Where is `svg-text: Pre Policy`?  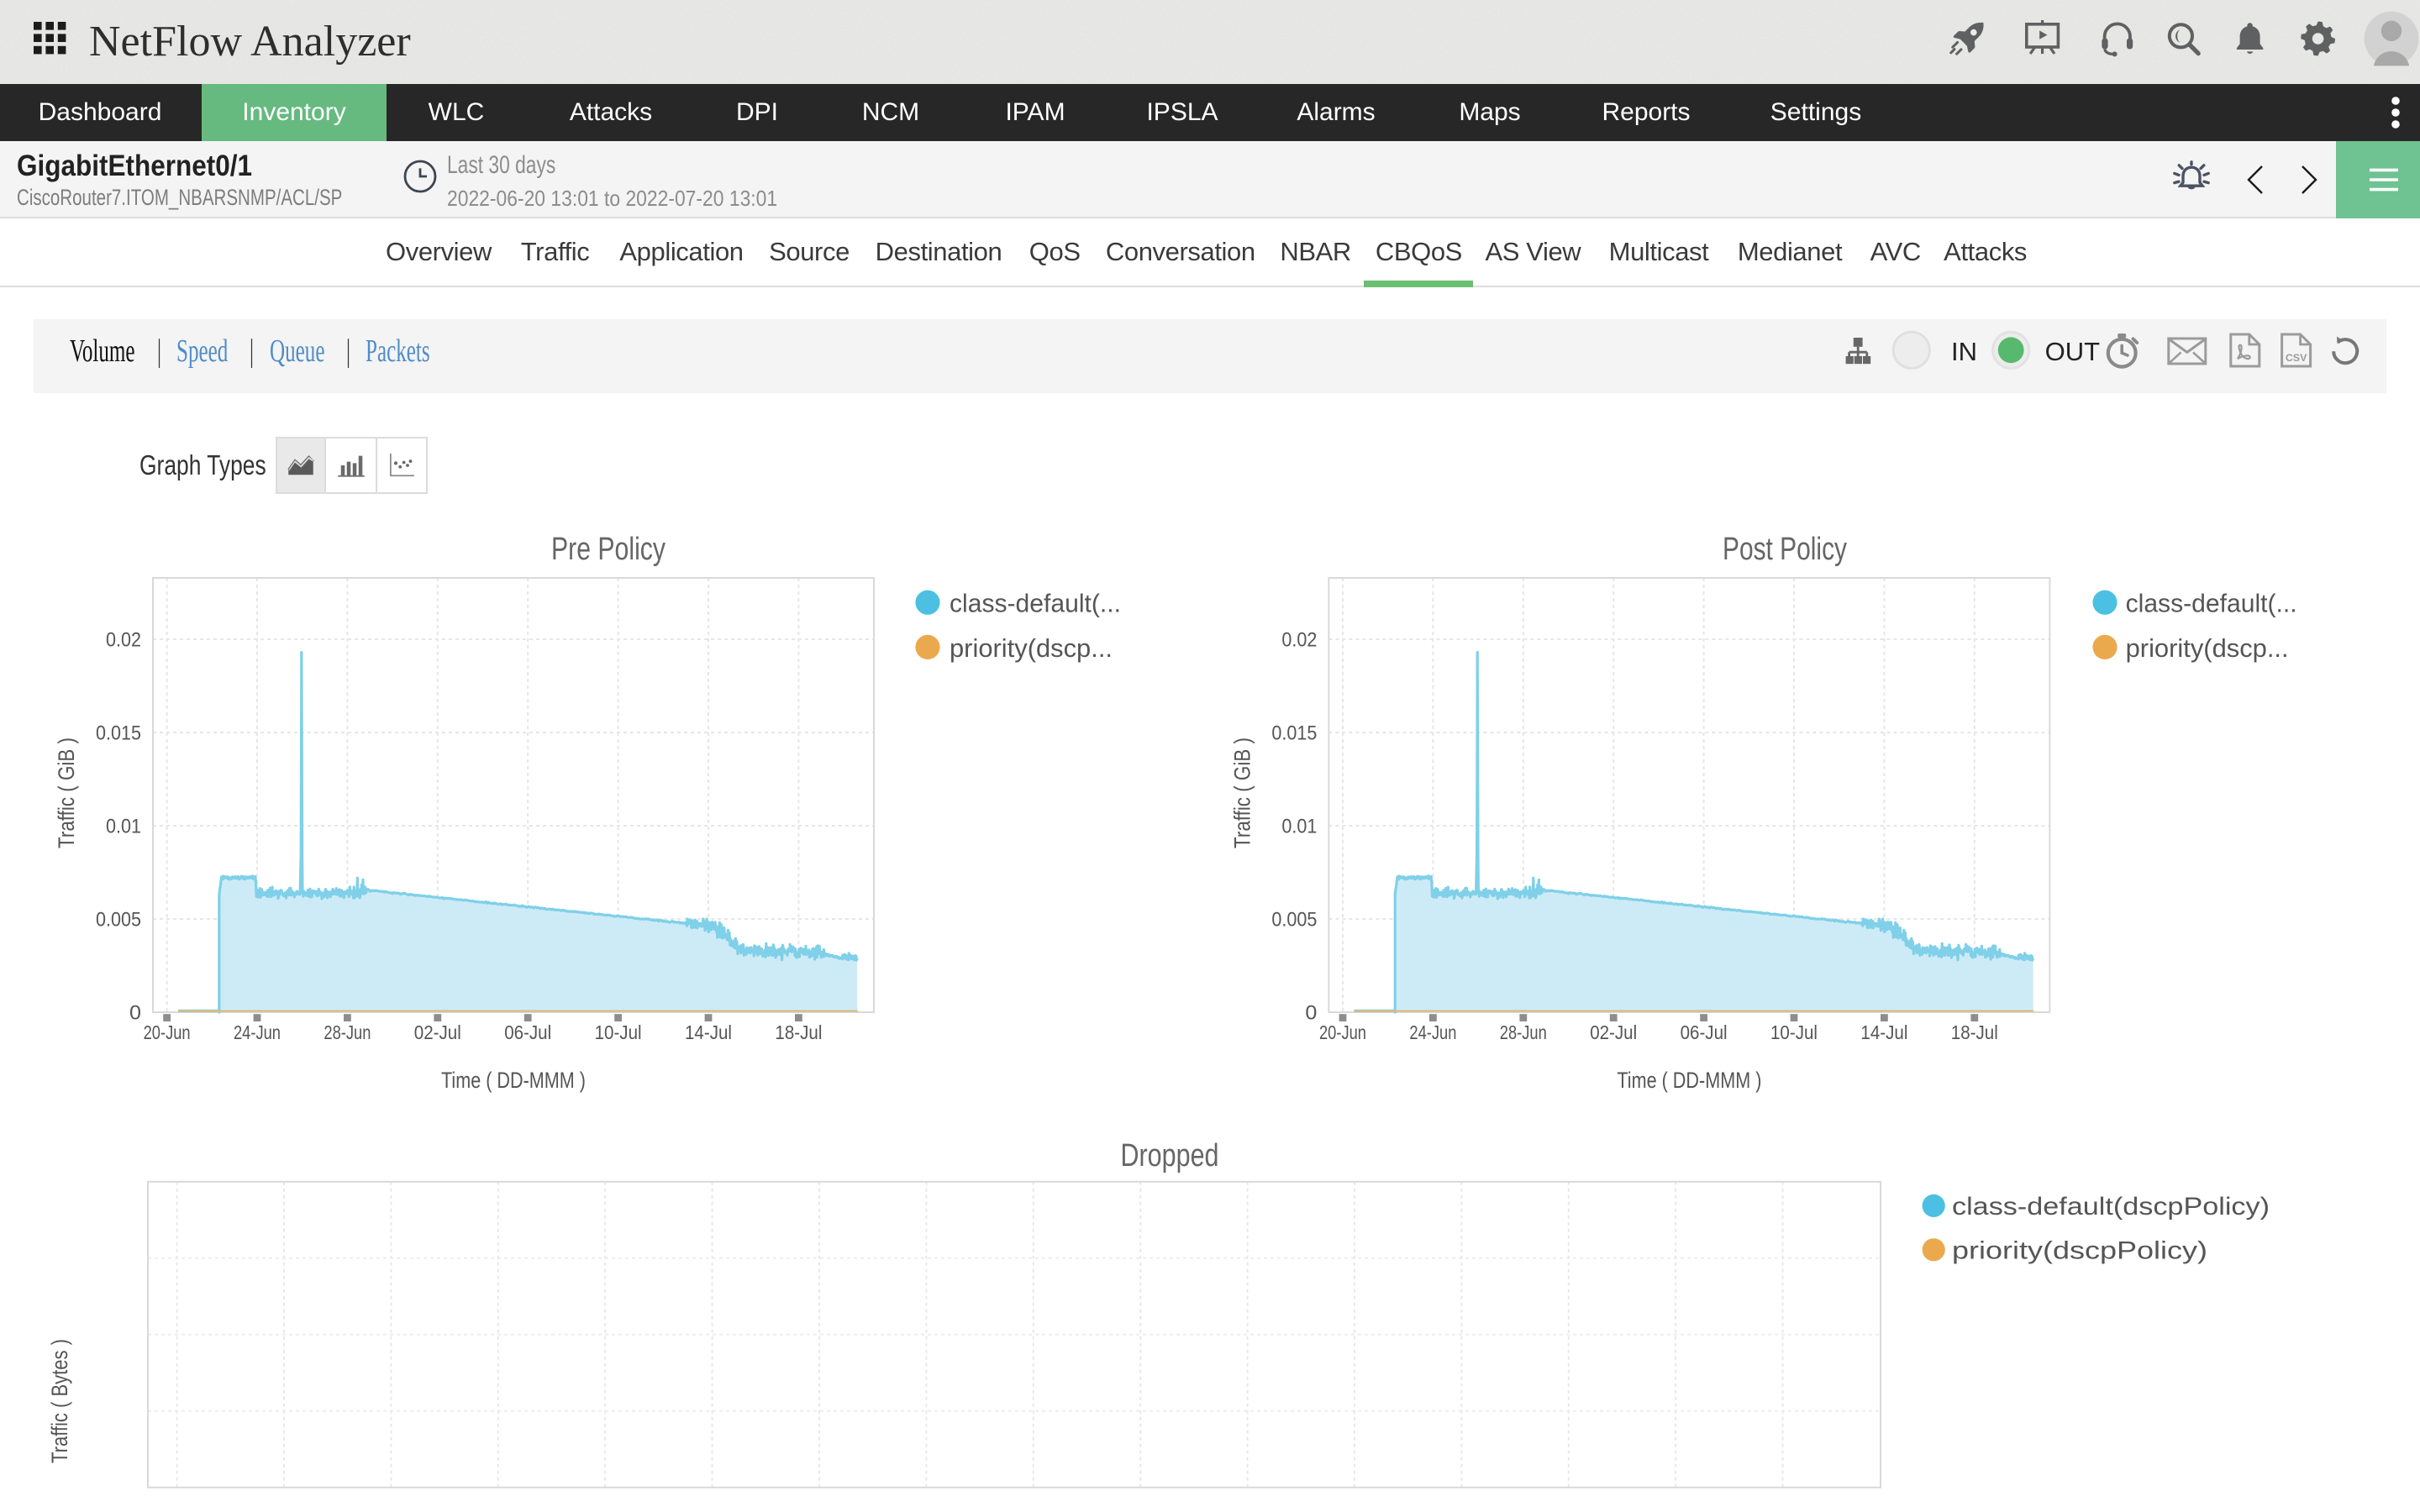
svg-text: Pre Policy is located at coordinates (608, 549).